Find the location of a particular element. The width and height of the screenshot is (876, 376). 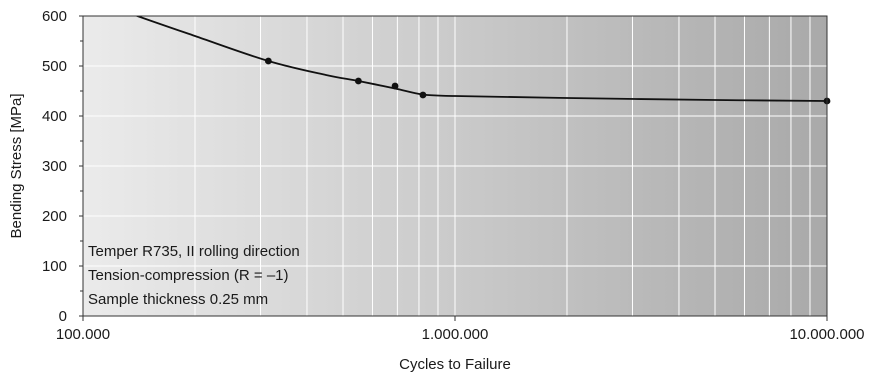

x-tick-label: 10.000.000 is located at coordinates (826, 334).